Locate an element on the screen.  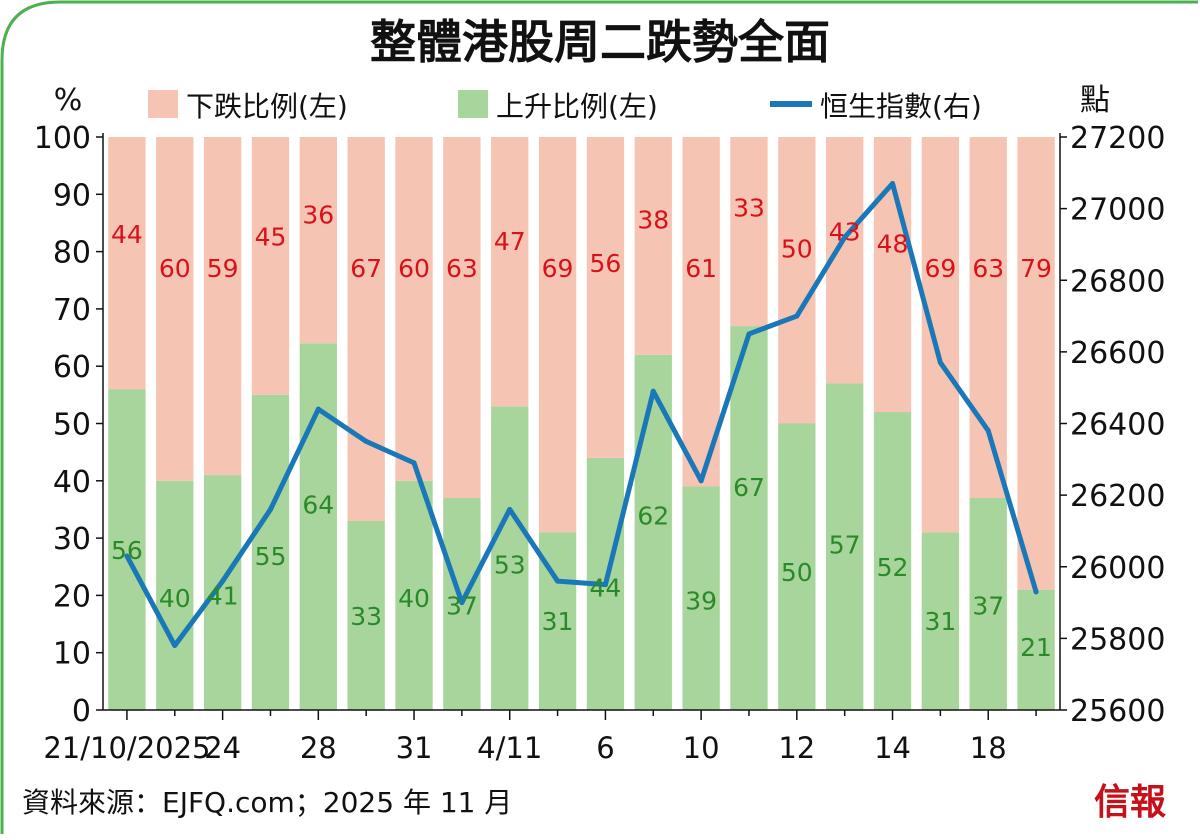
left-axis-tick-label: 10 is located at coordinates (72, 654).